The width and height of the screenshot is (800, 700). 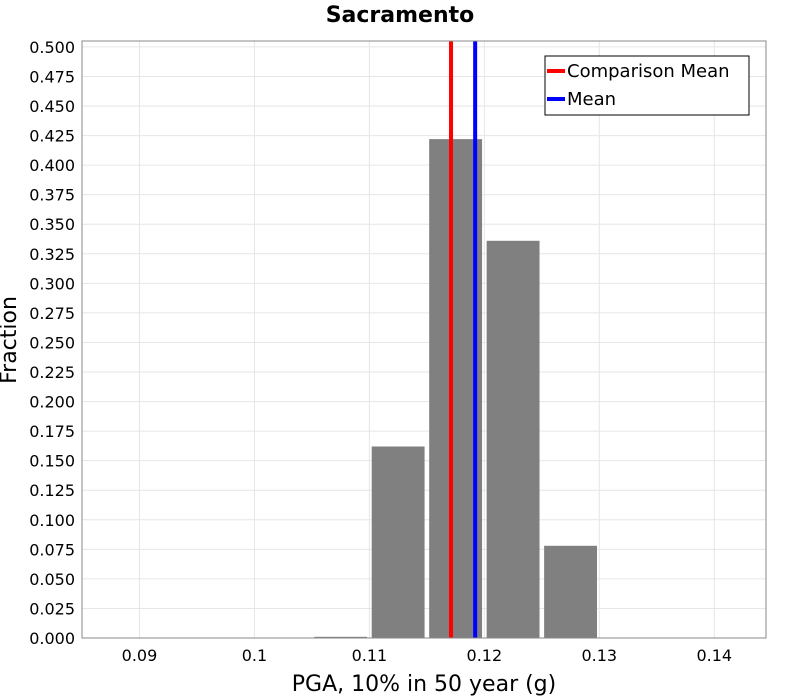 What do you see at coordinates (52, 608) in the screenshot?
I see `y-tick-label-1: 0.025` at bounding box center [52, 608].